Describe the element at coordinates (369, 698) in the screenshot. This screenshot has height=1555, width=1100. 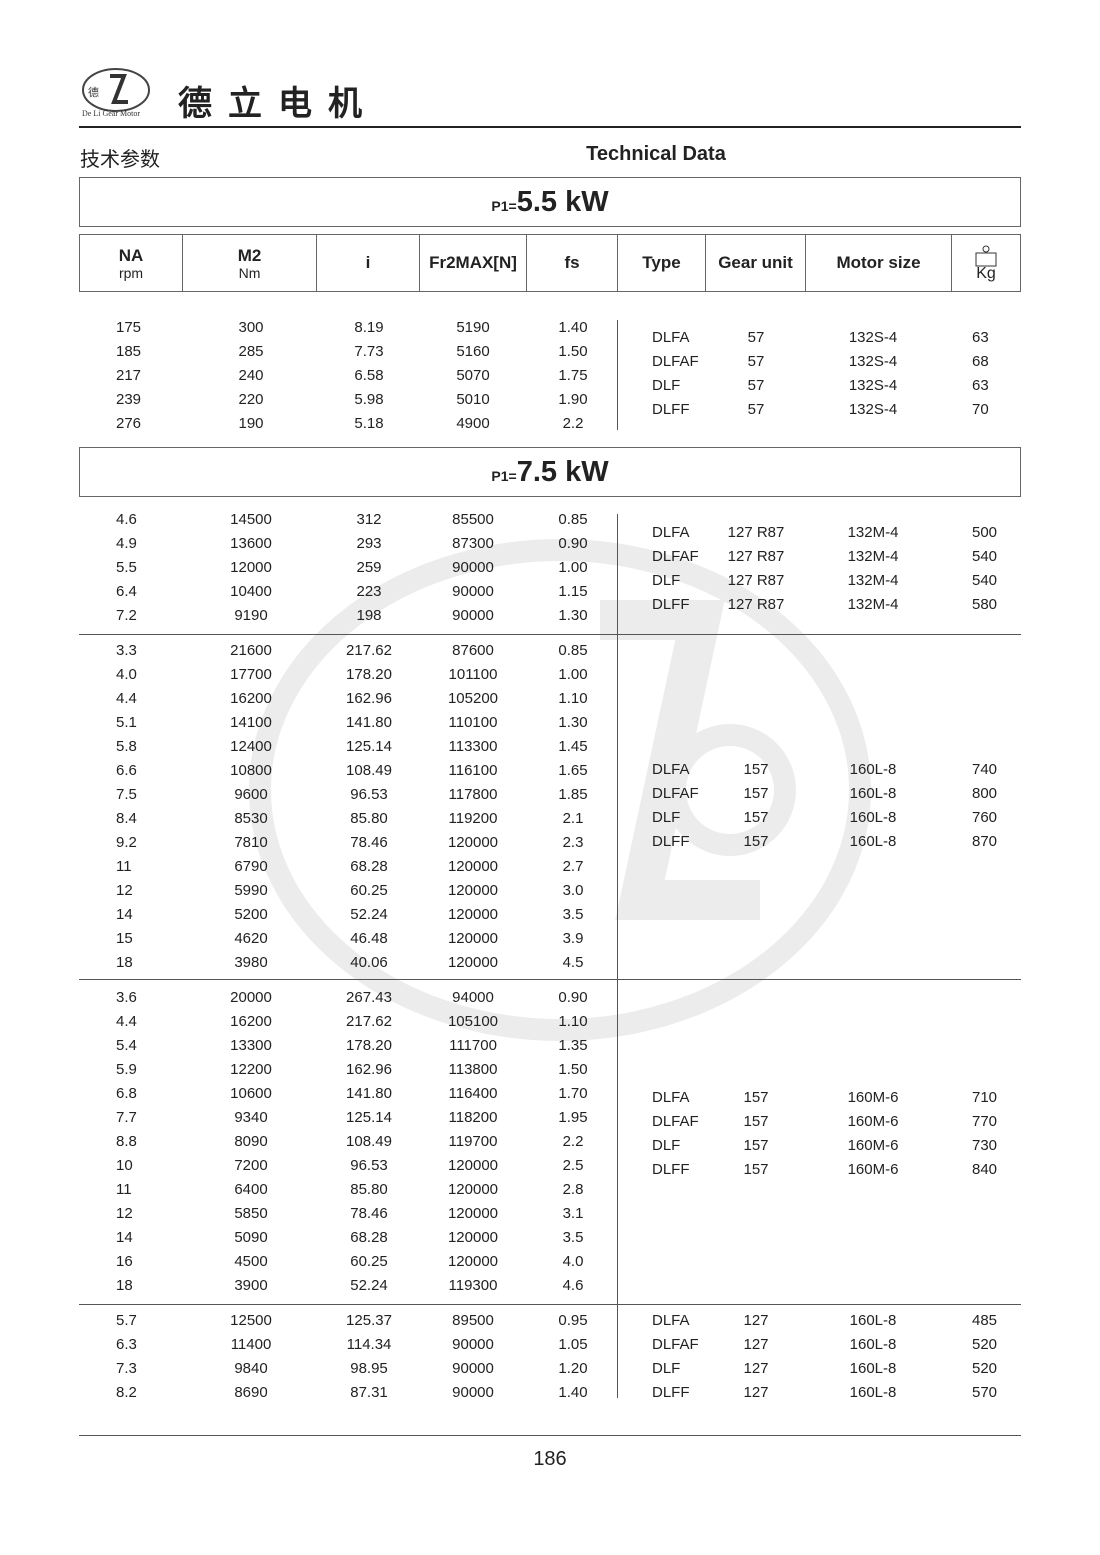
I see `ratio-value: 162.96` at that location.